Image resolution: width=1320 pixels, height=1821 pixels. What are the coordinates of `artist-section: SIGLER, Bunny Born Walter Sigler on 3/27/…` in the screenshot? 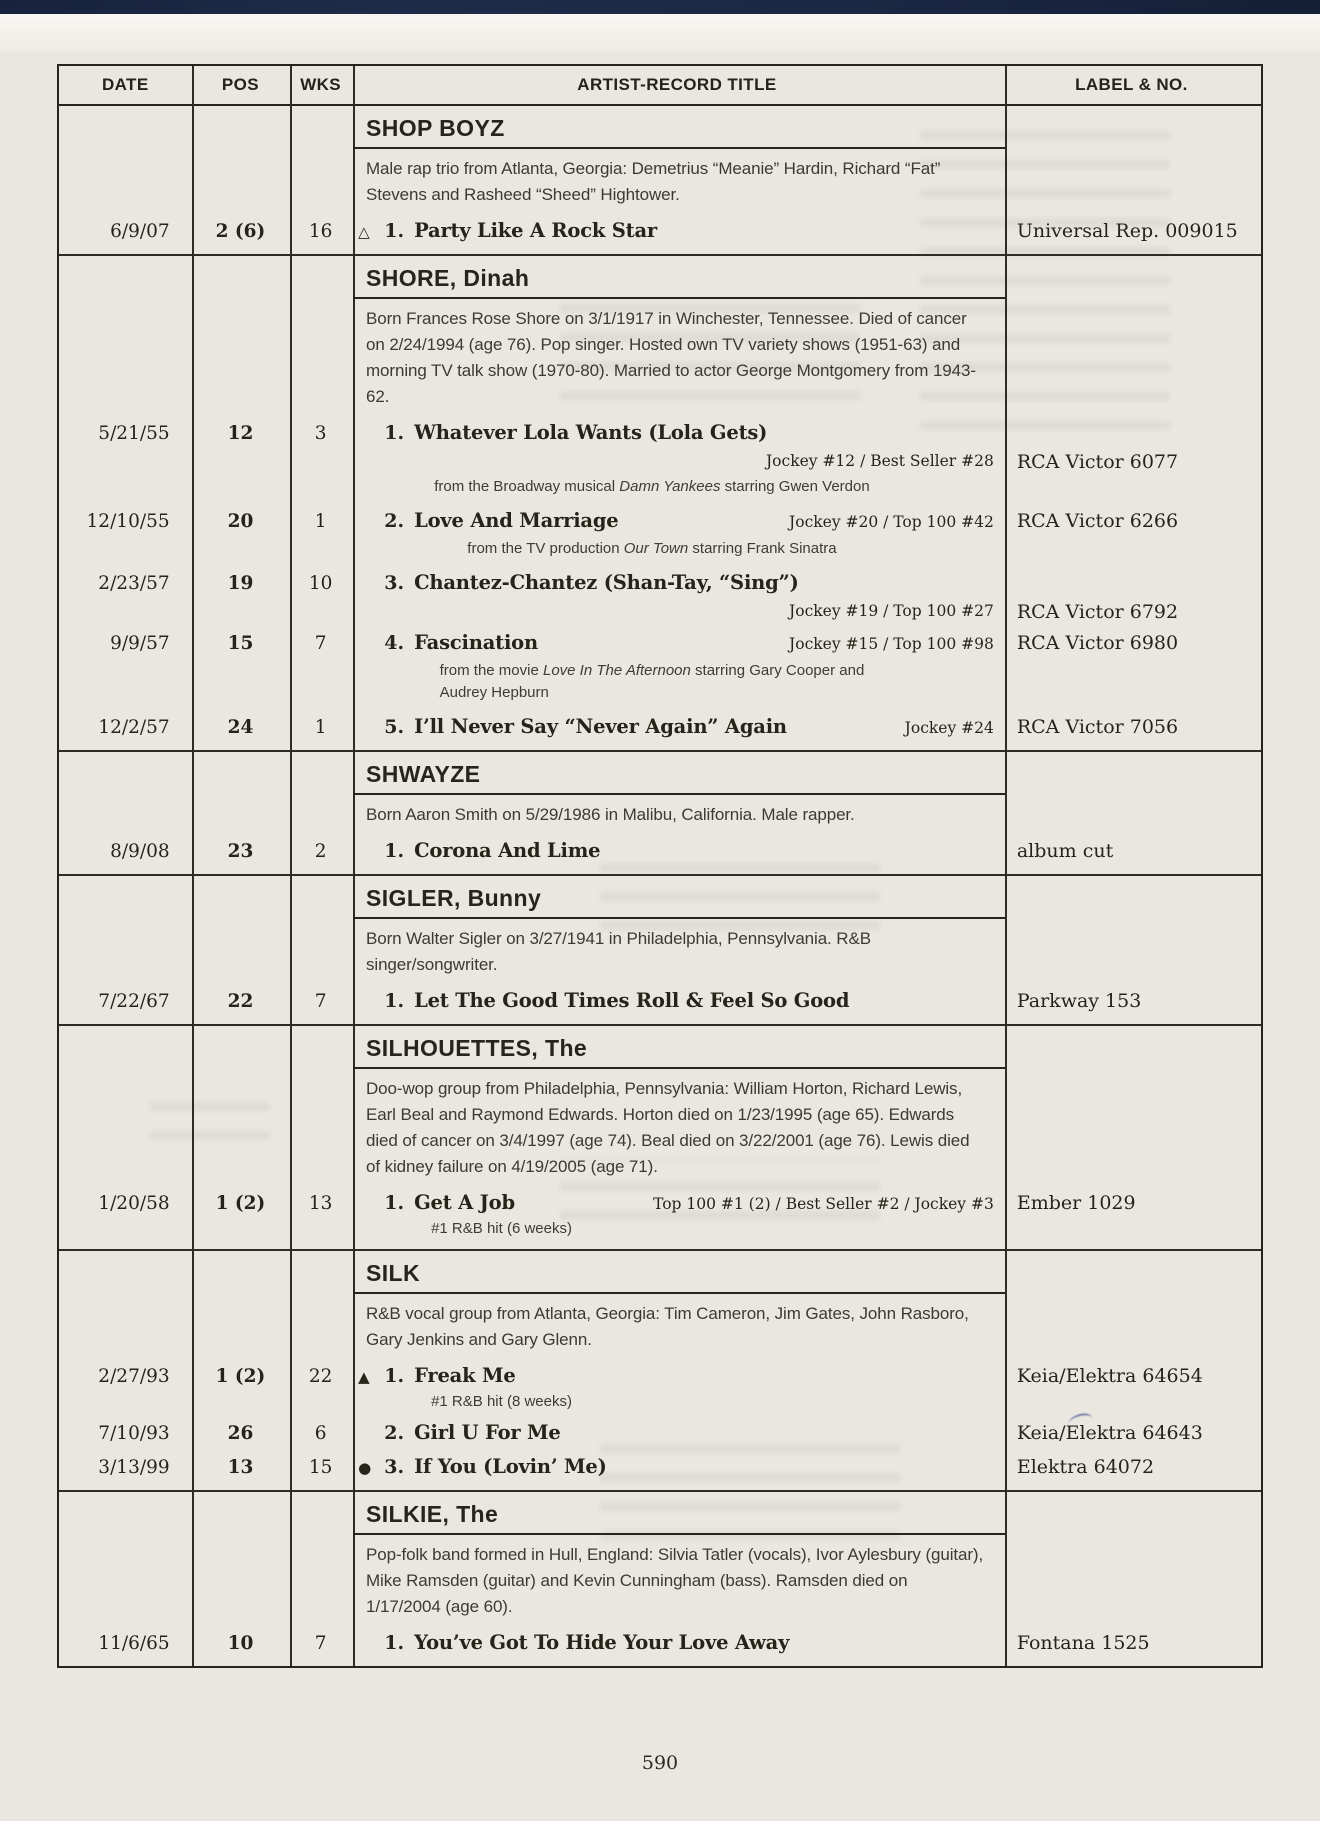 It's located at (660, 949).